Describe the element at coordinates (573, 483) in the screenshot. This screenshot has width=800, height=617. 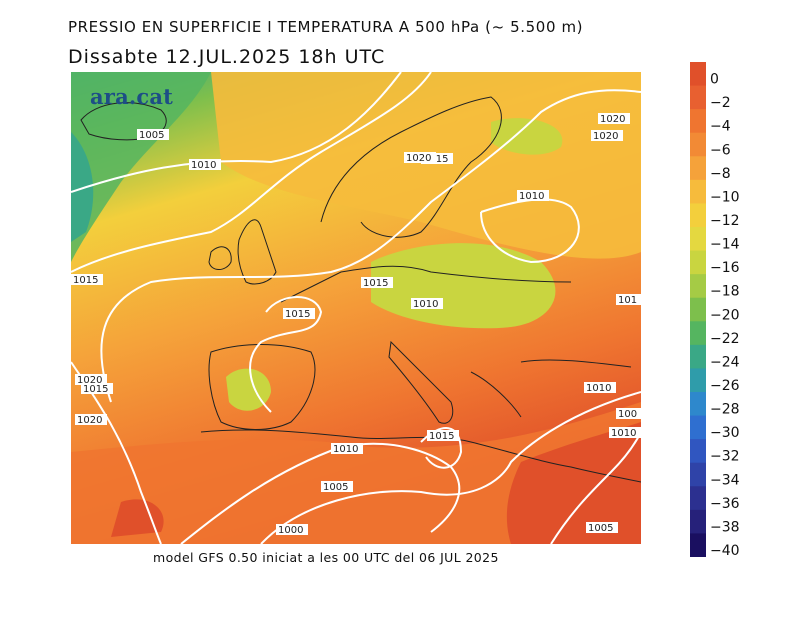
I see `hot-region-east` at that location.